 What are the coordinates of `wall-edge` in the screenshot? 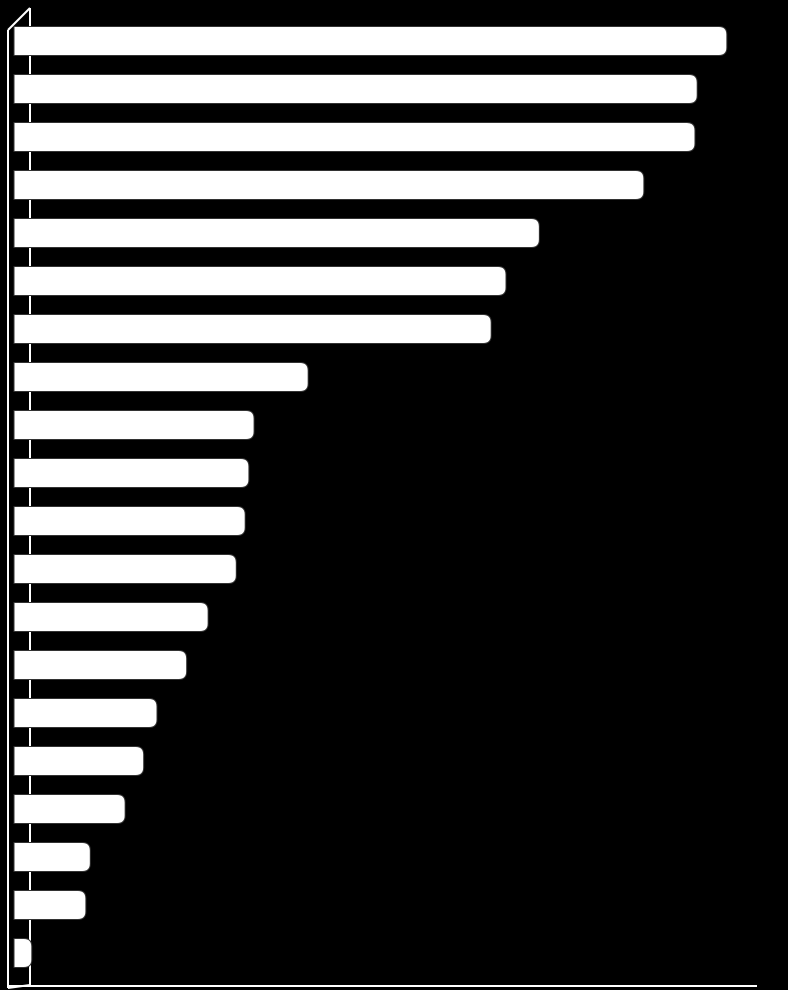 It's located at (19, 19).